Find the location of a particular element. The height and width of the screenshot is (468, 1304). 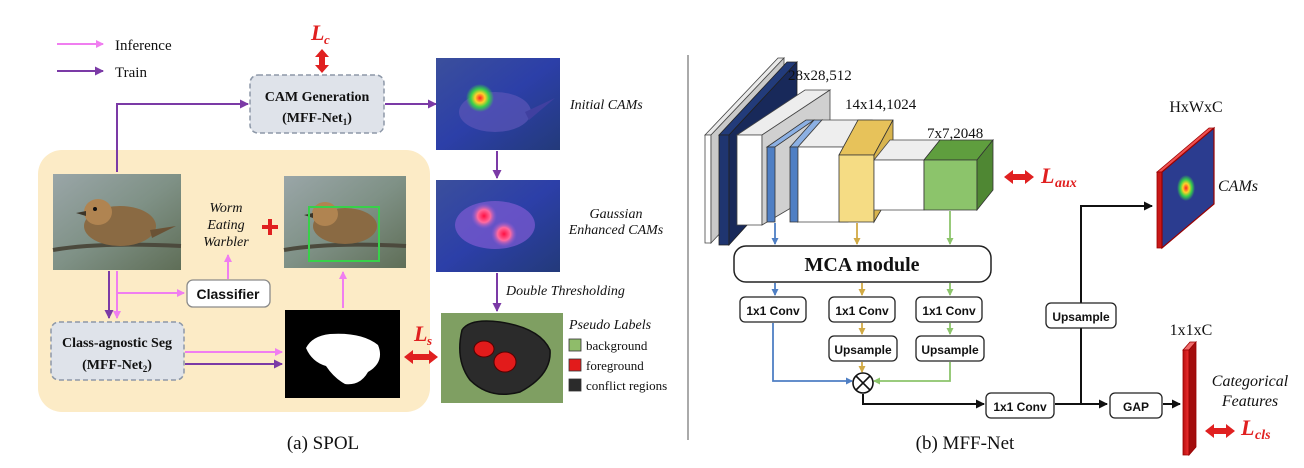

loss-aux: L aux is located at coordinates (1040, 177).